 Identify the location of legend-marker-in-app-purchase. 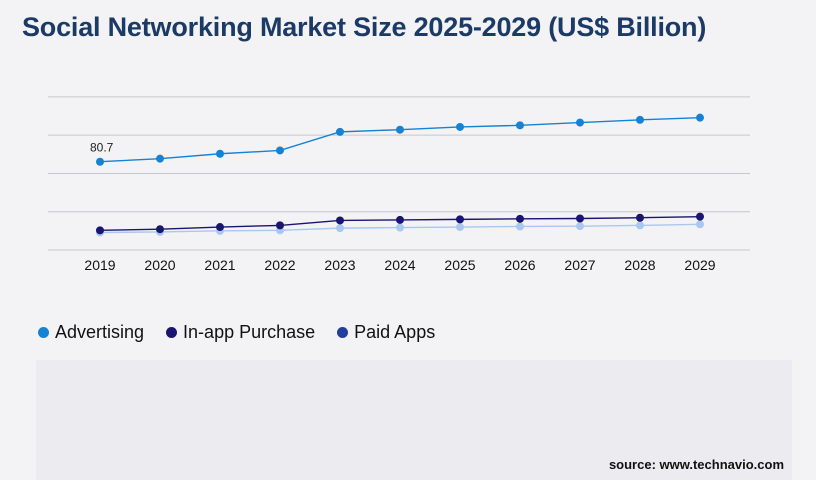
(172, 332).